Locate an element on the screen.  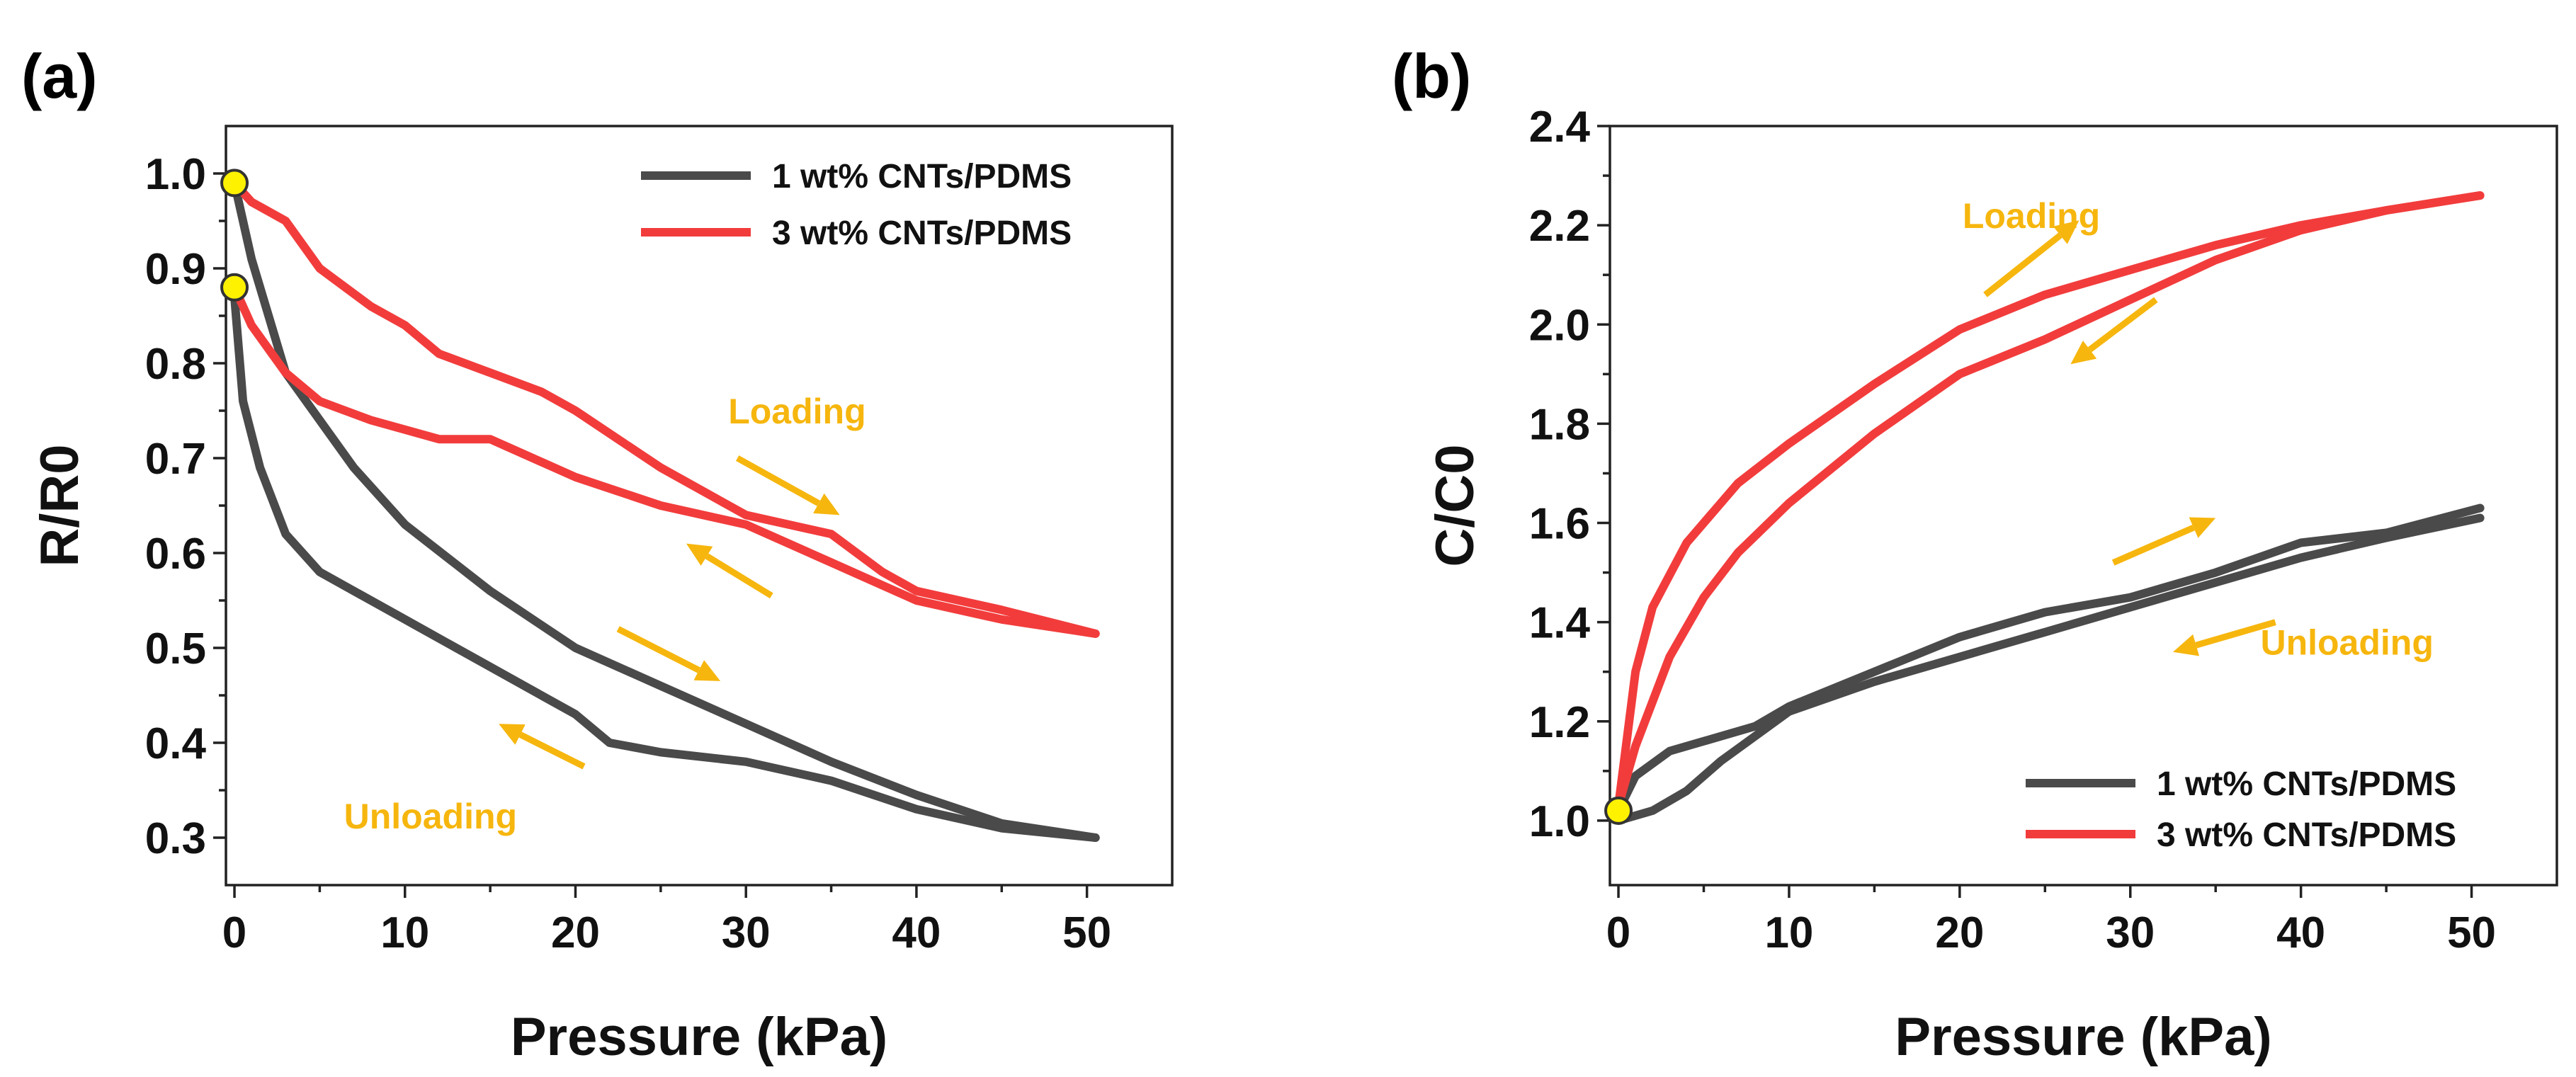
series-1-loading-line is located at coordinates (2049, 669).